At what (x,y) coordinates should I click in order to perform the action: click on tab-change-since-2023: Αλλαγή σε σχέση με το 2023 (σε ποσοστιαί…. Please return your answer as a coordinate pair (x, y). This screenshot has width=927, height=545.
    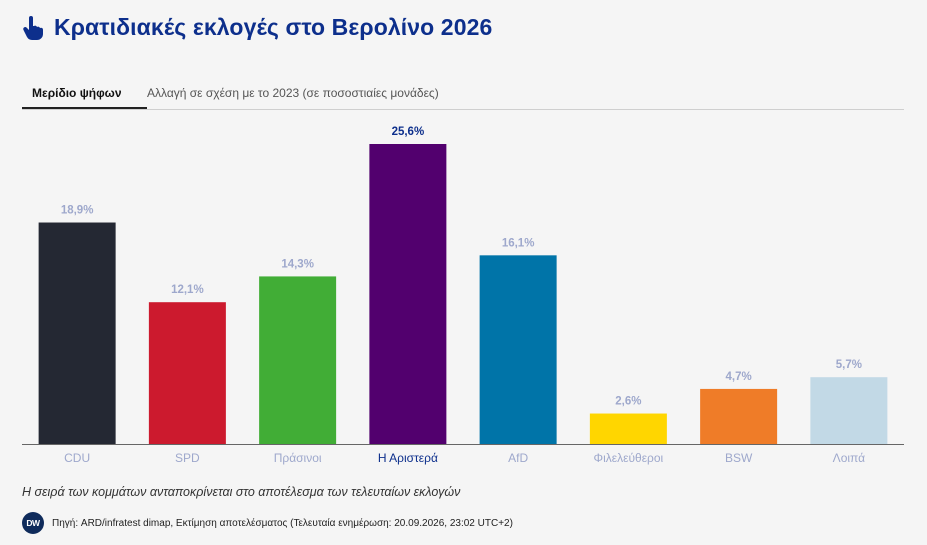
    Looking at the image, I should click on (293, 93).